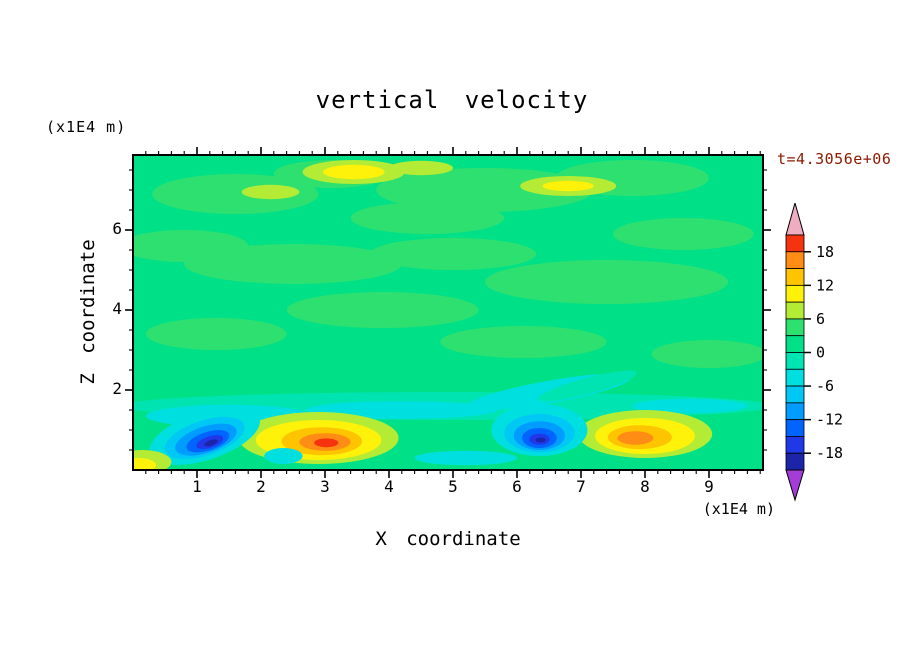  I want to click on y-tick-label: 6, so click(117, 228).